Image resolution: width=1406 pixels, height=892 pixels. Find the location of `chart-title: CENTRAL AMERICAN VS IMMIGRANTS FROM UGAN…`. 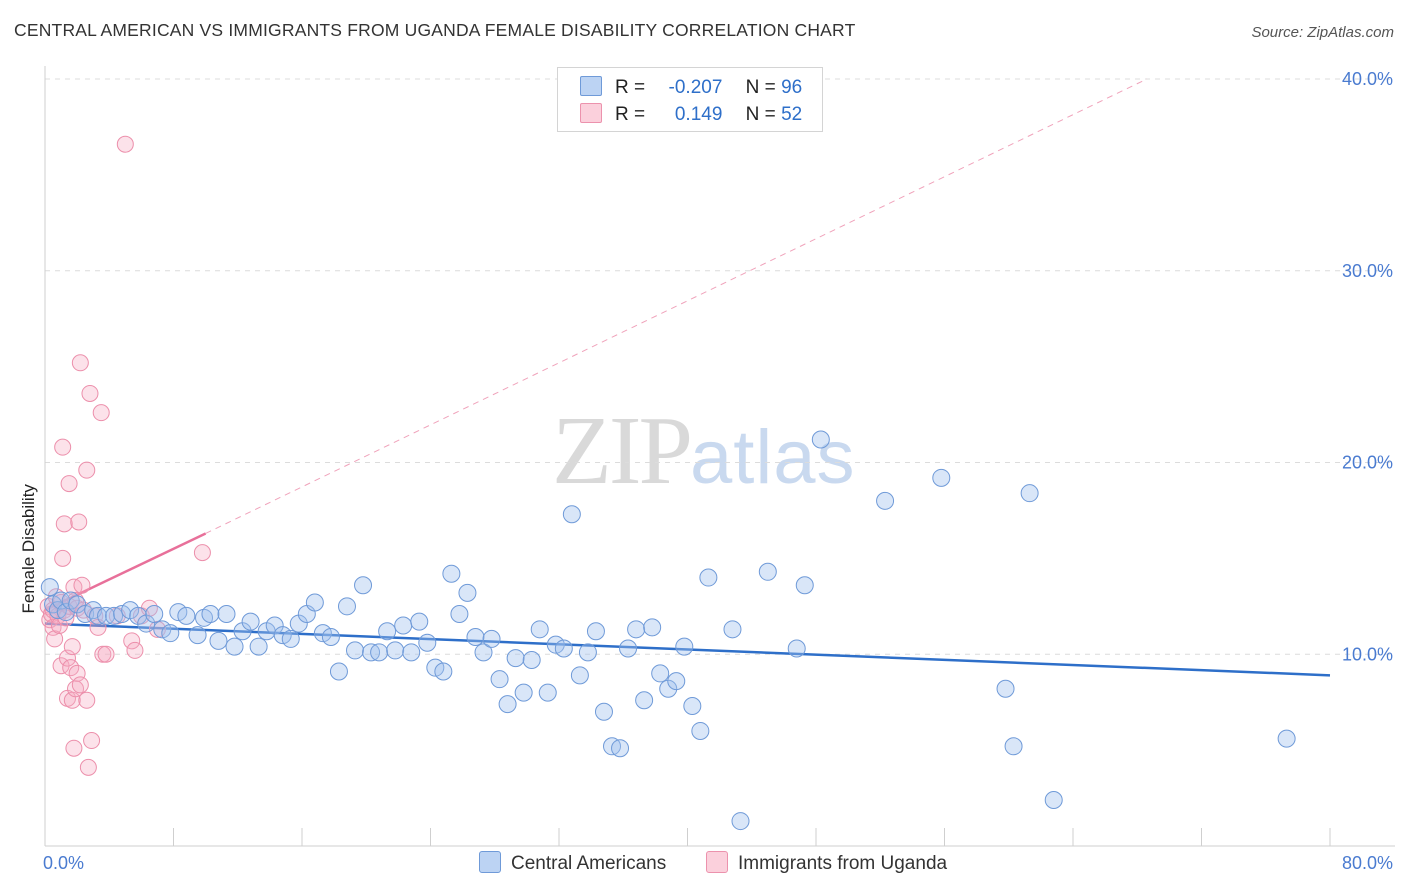

chart-title: CENTRAL AMERICAN VS IMMIGRANTS FROM UGAN… is located at coordinates (435, 30).